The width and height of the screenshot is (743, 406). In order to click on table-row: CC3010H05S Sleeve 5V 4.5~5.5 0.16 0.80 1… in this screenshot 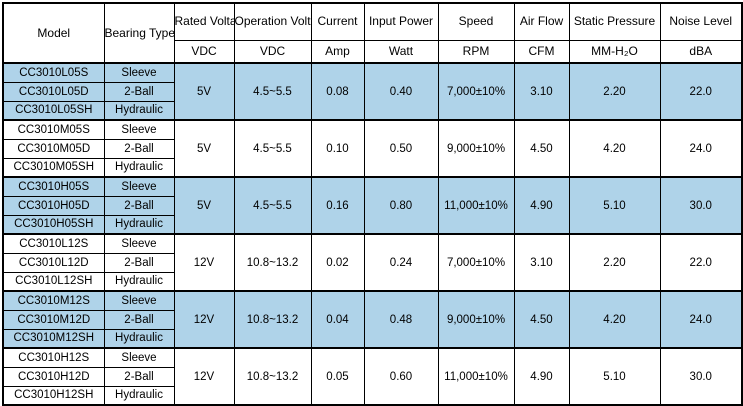, I will do `click(372, 205)`.